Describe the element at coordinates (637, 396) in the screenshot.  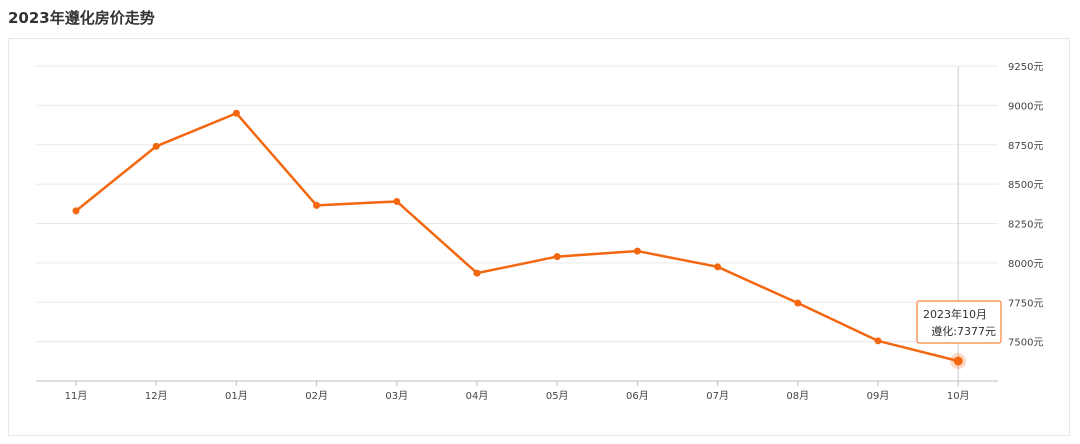
I see `x-tick-label: 06月` at that location.